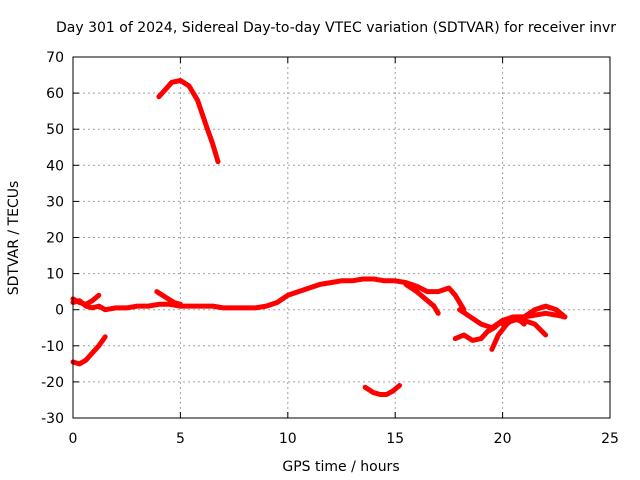 This screenshot has width=640, height=480. Describe the element at coordinates (52, 383) in the screenshot. I see `y-tick-label: -20` at that location.